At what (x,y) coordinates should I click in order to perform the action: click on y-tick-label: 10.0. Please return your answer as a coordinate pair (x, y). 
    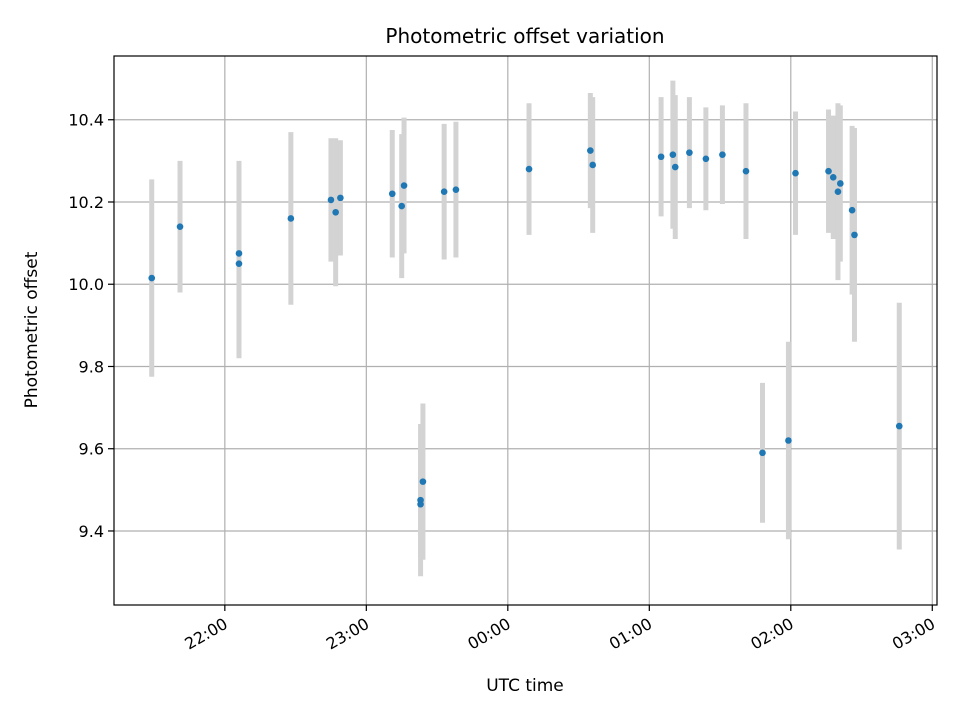
    Looking at the image, I should click on (86, 284).